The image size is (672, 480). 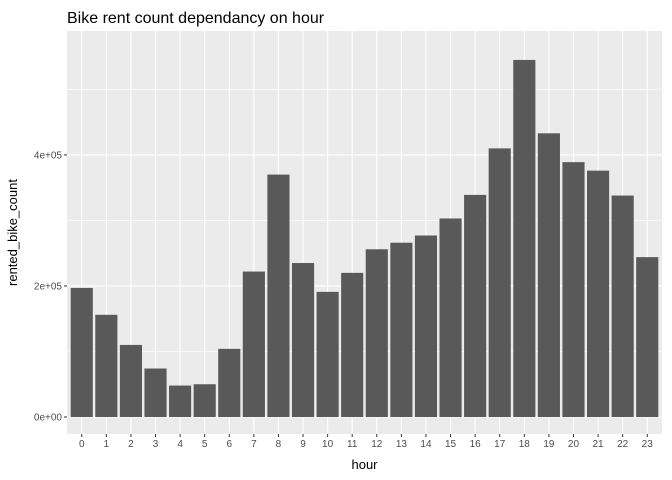 What do you see at coordinates (525, 444) in the screenshot?
I see `x-tick-label: 18` at bounding box center [525, 444].